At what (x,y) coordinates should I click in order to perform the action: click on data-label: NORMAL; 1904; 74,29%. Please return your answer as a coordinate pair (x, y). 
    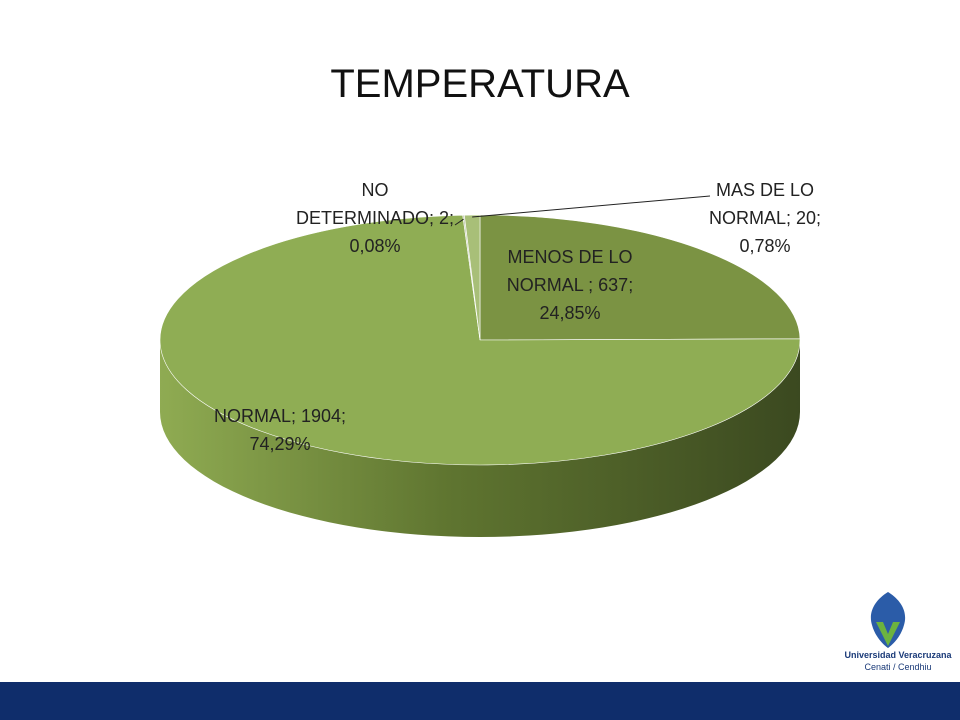
    Looking at the image, I should click on (280, 430).